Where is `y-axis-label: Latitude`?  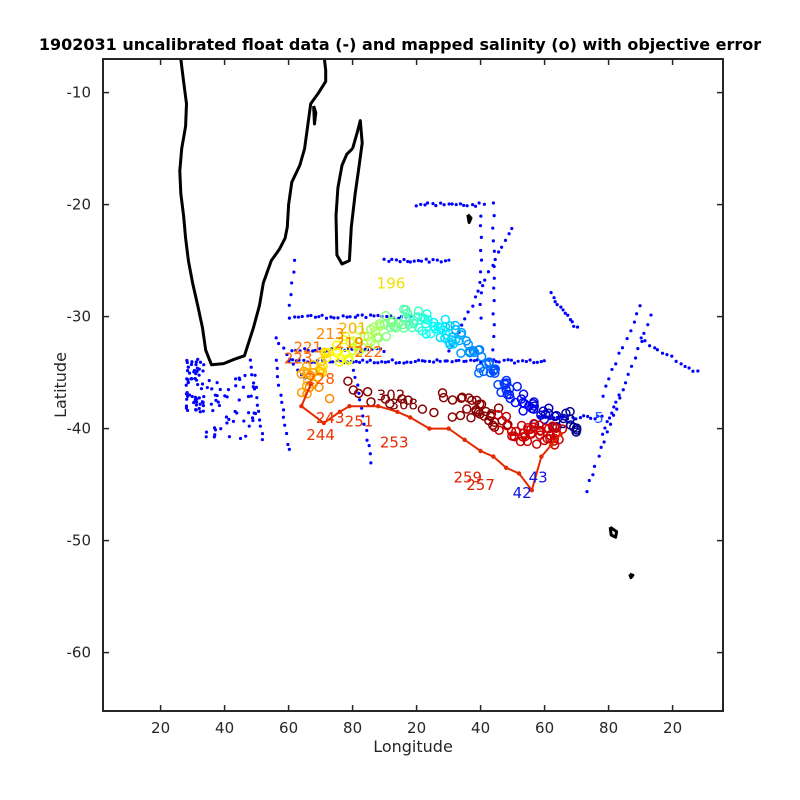
y-axis-label: Latitude is located at coordinates (60, 385).